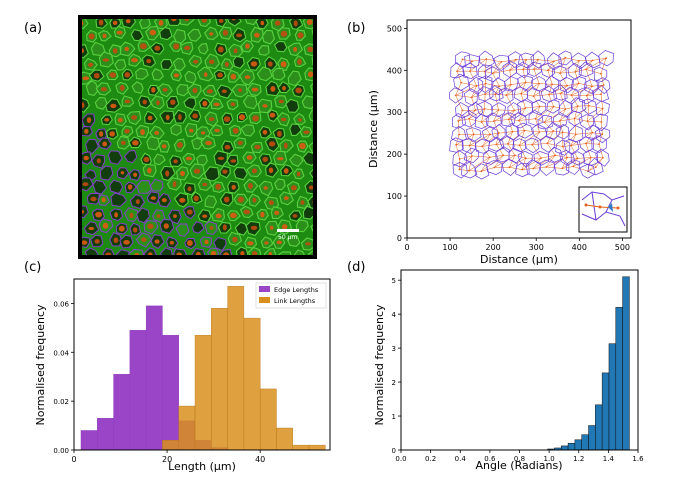 This screenshot has height=485, width=686. Describe the element at coordinates (519, 459) in the screenshot. I see `panel-d-xtick-label: 0.8` at that location.